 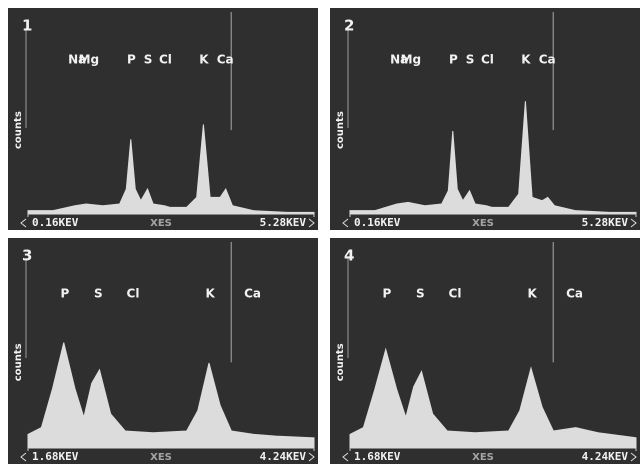 What do you see at coordinates (349, 256) in the screenshot?
I see `panel-number: 4` at bounding box center [349, 256].